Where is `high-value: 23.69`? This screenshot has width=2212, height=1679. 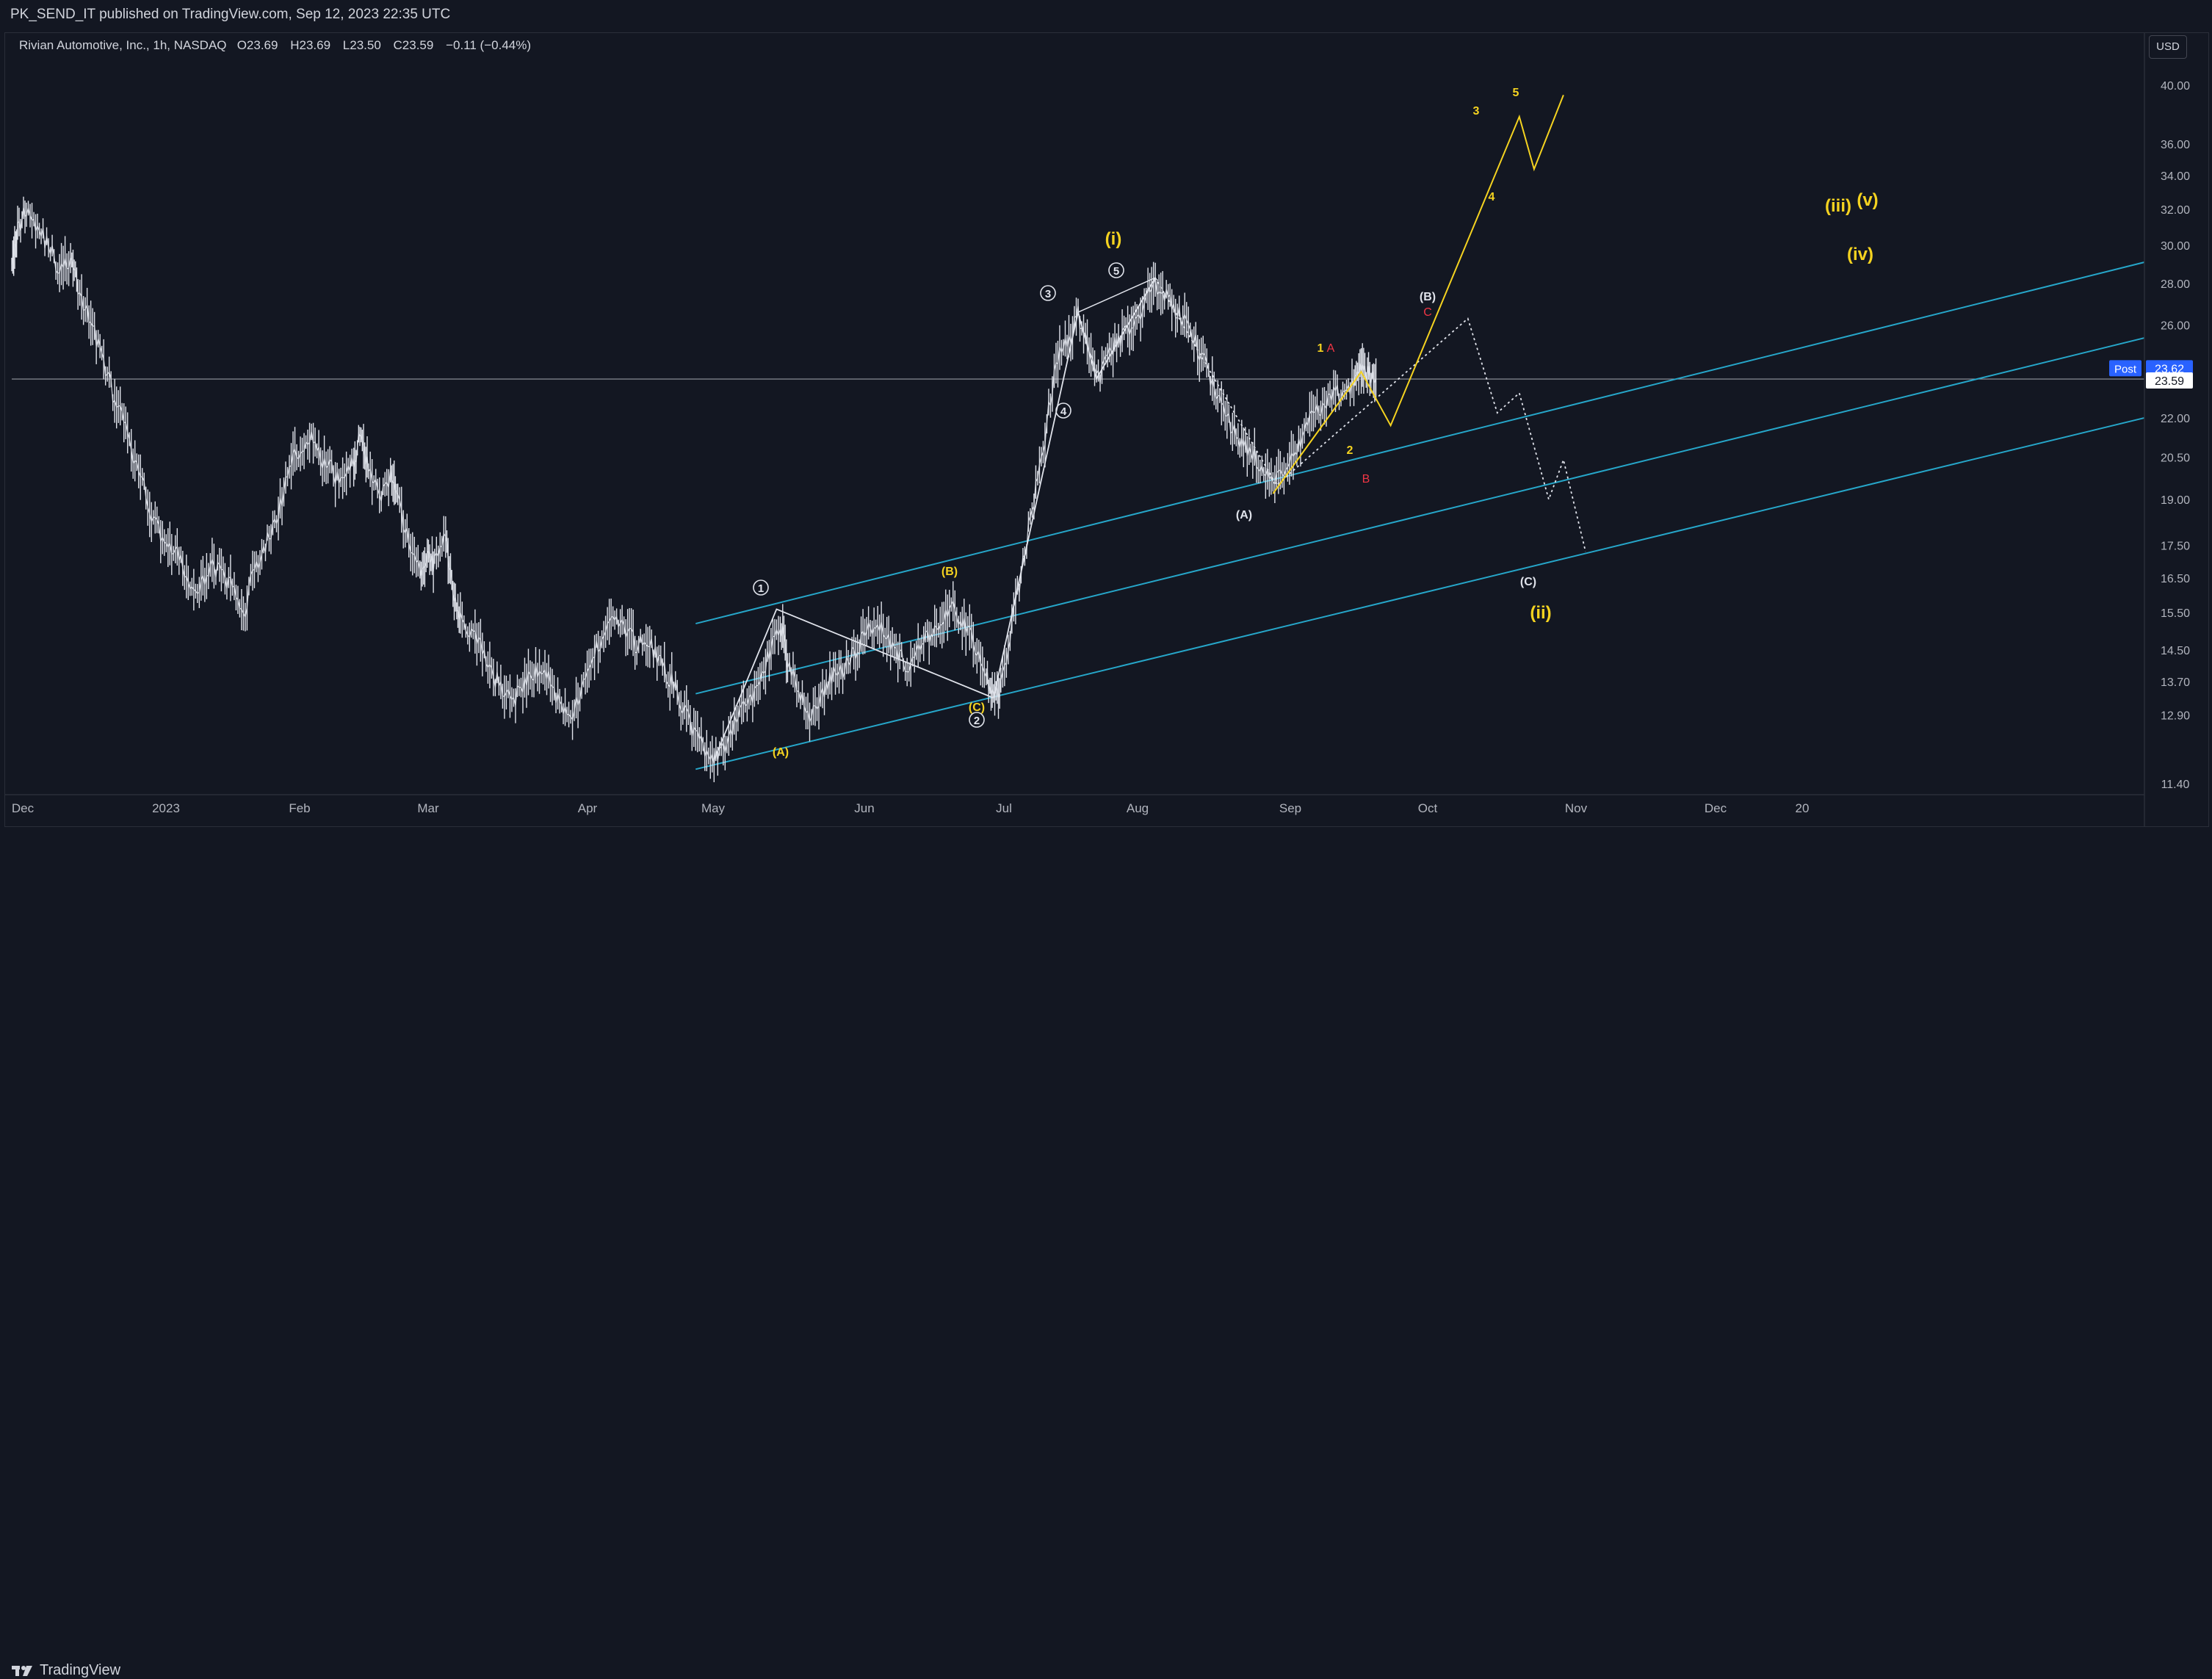
high-value: 23.69 is located at coordinates (315, 45).